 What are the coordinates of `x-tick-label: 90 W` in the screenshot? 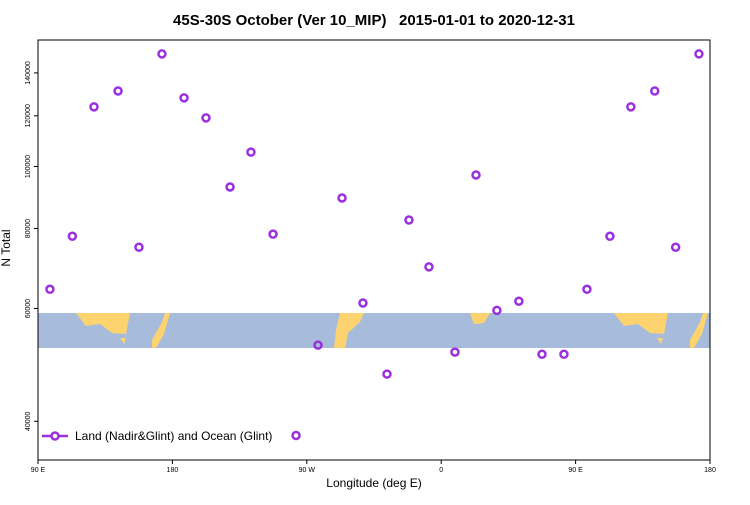 It's located at (307, 470).